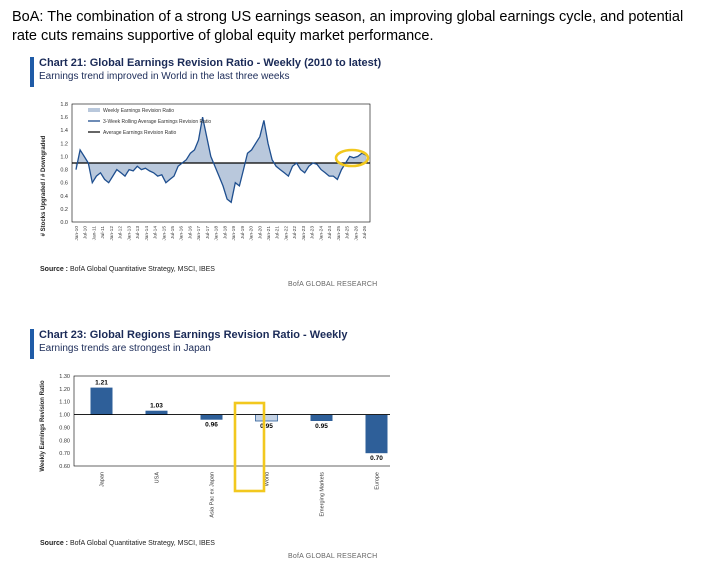  Describe the element at coordinates (173, 232) in the screenshot. I see `chart21-xtick-label: Jul-15` at that location.